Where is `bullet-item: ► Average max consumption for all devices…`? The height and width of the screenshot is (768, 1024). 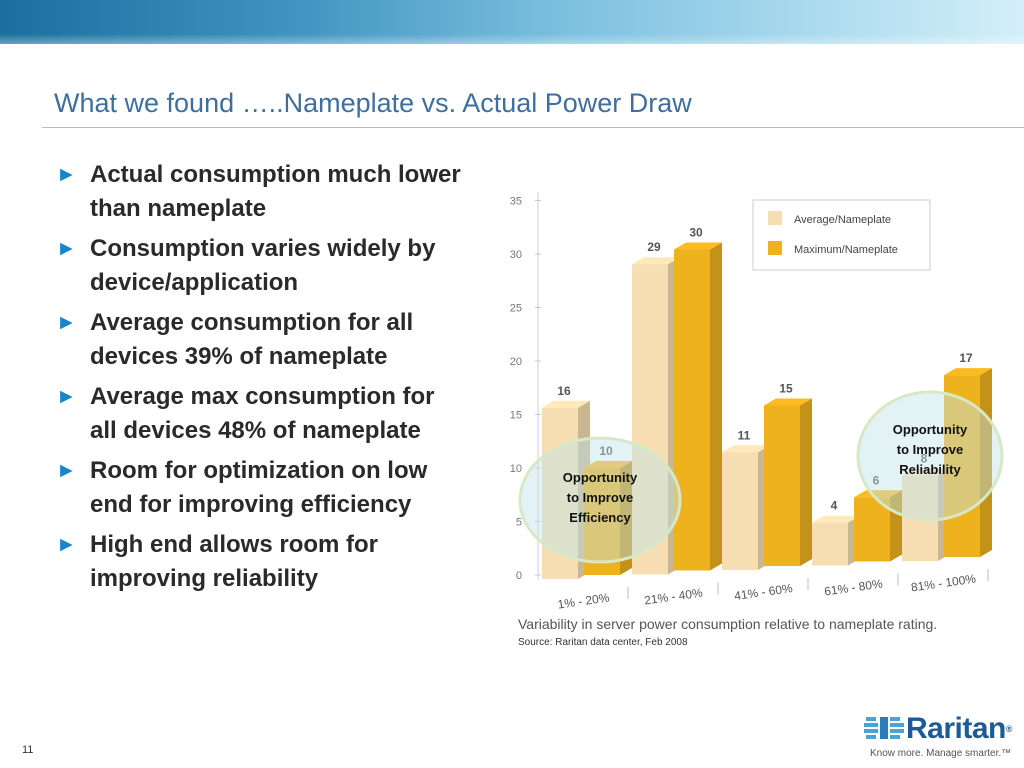 bullet-item: ► Average max consumption for all devices… is located at coordinates (261, 414).